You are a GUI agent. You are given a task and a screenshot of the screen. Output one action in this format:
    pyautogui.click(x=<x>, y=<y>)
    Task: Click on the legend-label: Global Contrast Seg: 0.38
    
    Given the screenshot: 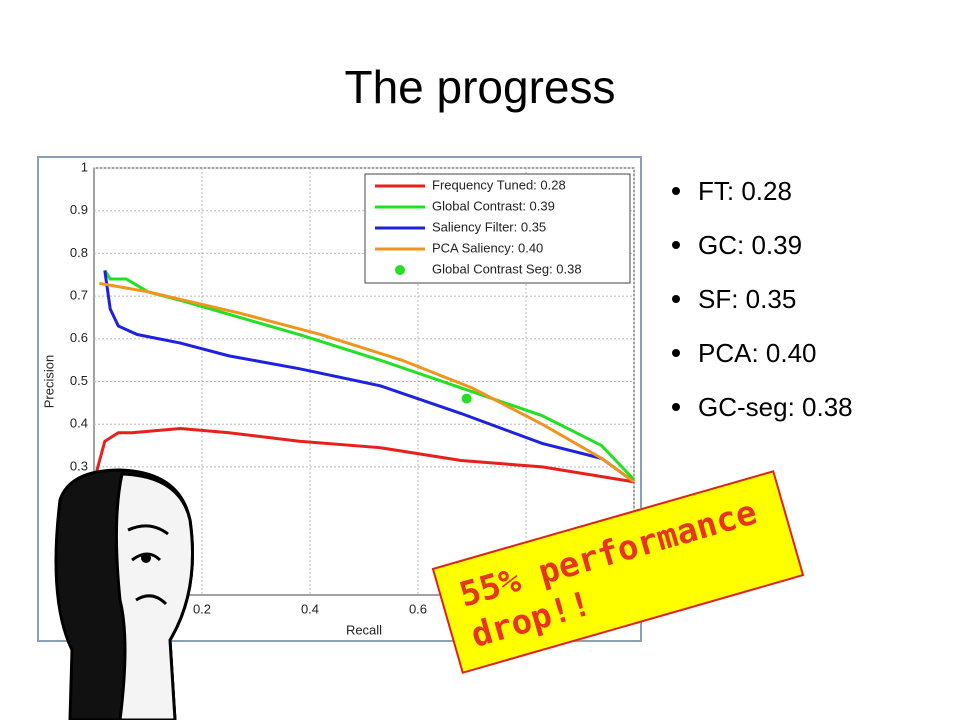 What is the action you would take?
    pyautogui.click(x=507, y=268)
    